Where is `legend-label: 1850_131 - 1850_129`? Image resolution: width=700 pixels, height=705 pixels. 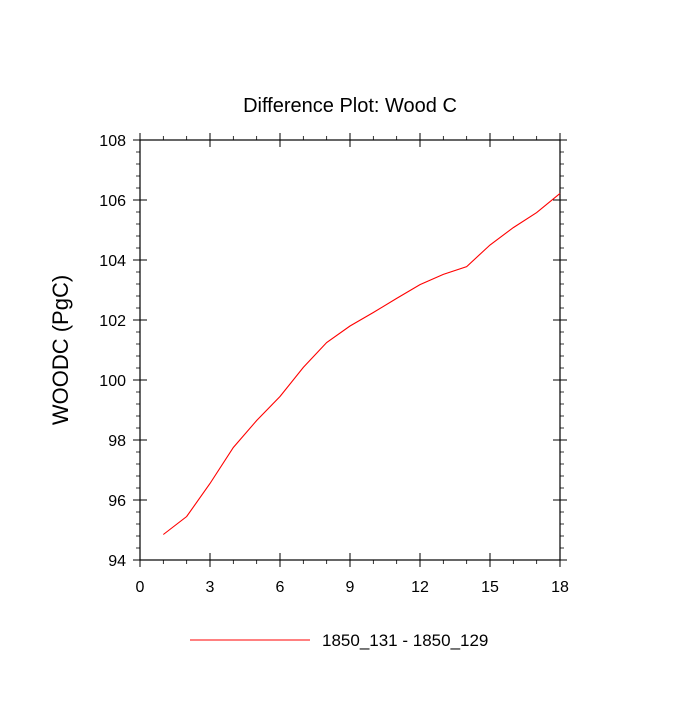
legend-label: 1850_131 - 1850_129 is located at coordinates (405, 640).